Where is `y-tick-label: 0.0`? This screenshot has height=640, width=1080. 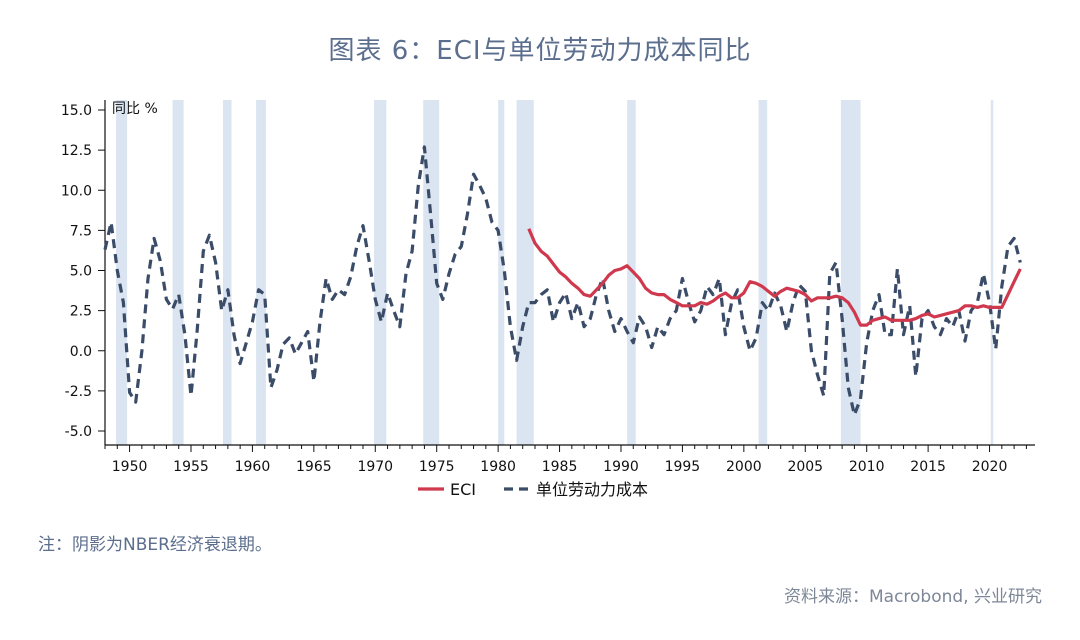
y-tick-label: 0.0 is located at coordinates (81, 352).